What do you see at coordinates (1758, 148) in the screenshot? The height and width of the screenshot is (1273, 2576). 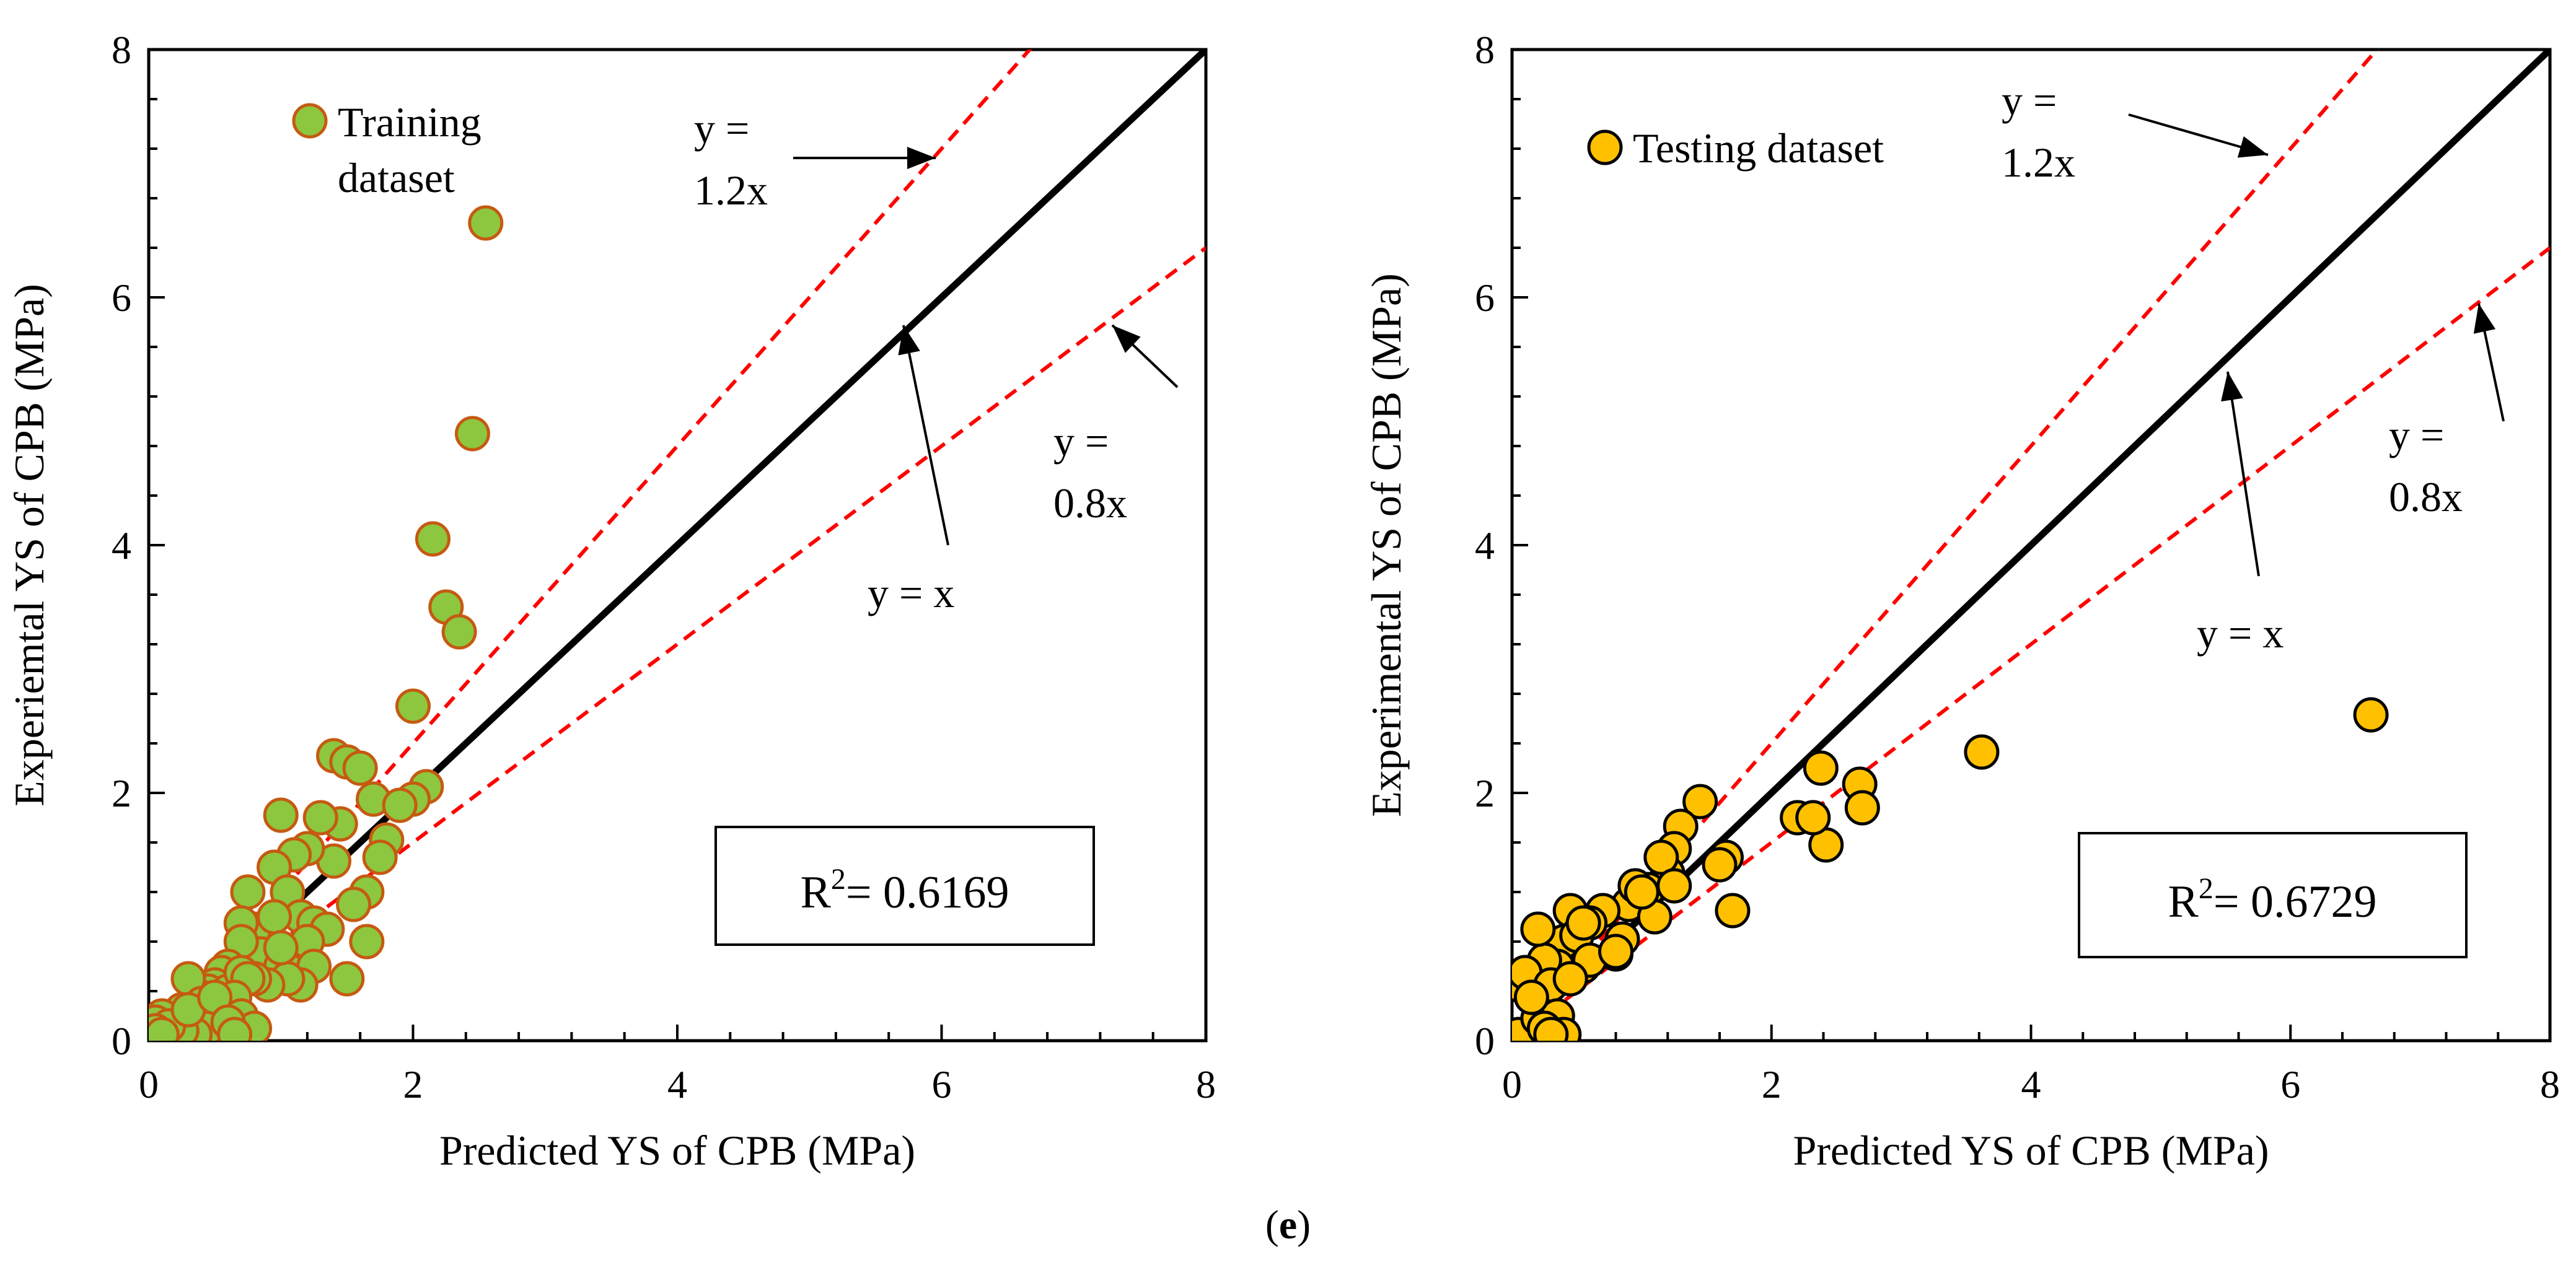 I see `legend-label: Testing dataset` at bounding box center [1758, 148].